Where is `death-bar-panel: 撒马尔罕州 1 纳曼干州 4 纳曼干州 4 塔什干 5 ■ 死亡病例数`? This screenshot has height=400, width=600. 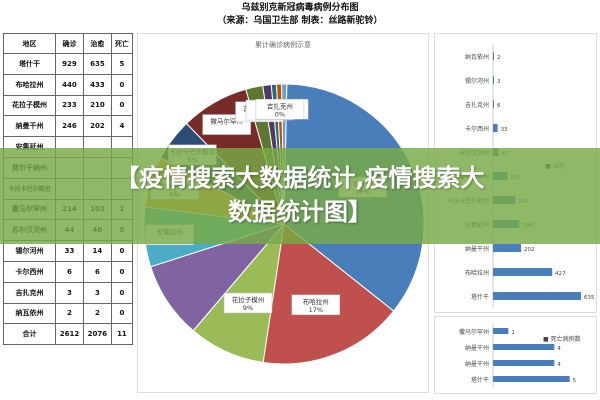 death-bar-panel: 撒马尔罕州 1 纳曼干州 4 纳曼干州 4 塔什干 5 ■ 死亡病例数 is located at coordinates (515, 355).